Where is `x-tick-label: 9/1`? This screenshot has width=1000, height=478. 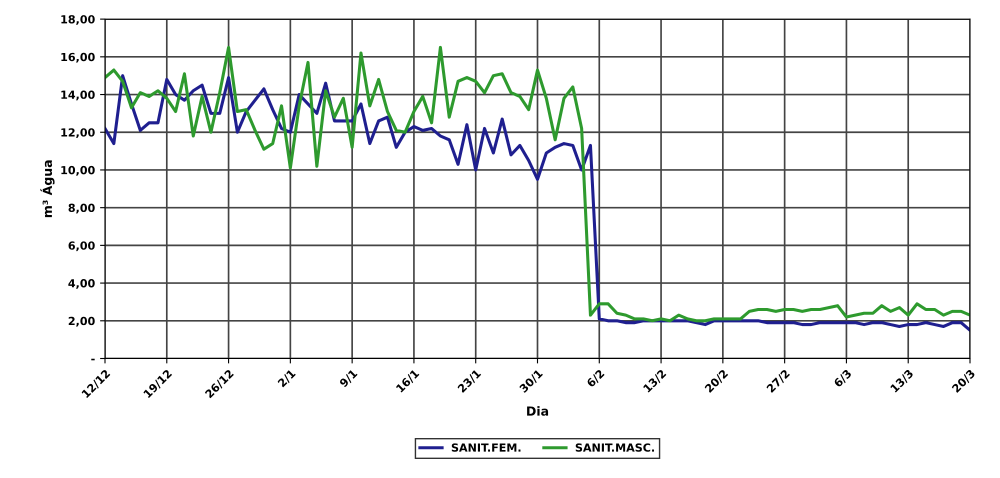
x-tick-label: 9/1 is located at coordinates (348, 378).